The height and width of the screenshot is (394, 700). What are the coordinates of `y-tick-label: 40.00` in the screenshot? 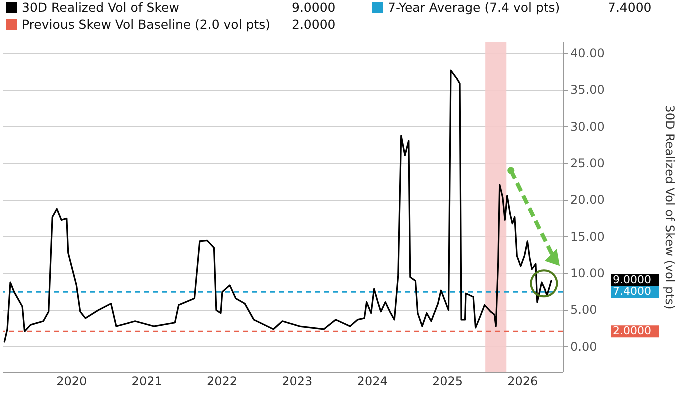 It's located at (587, 53).